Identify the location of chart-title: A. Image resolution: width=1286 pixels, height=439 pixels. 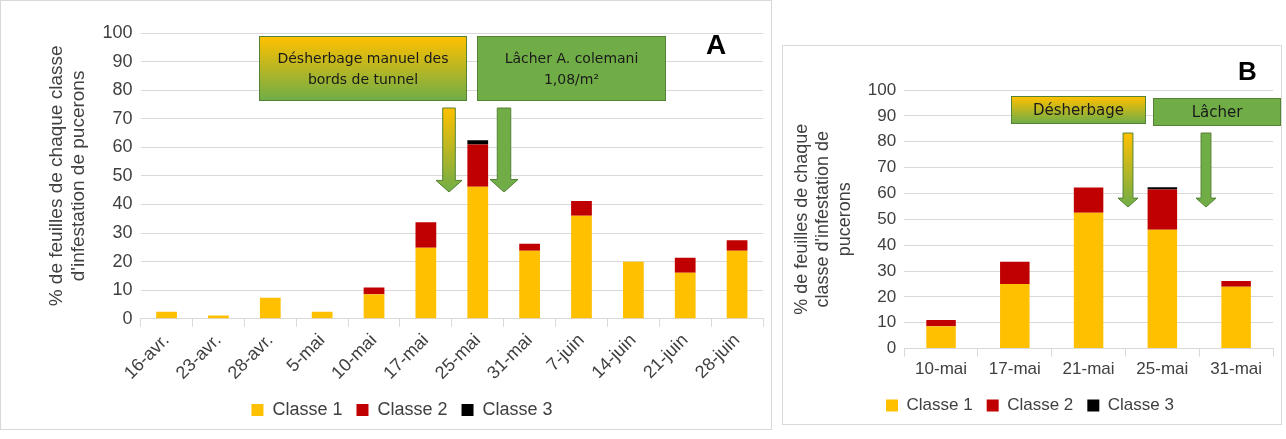
(716, 45).